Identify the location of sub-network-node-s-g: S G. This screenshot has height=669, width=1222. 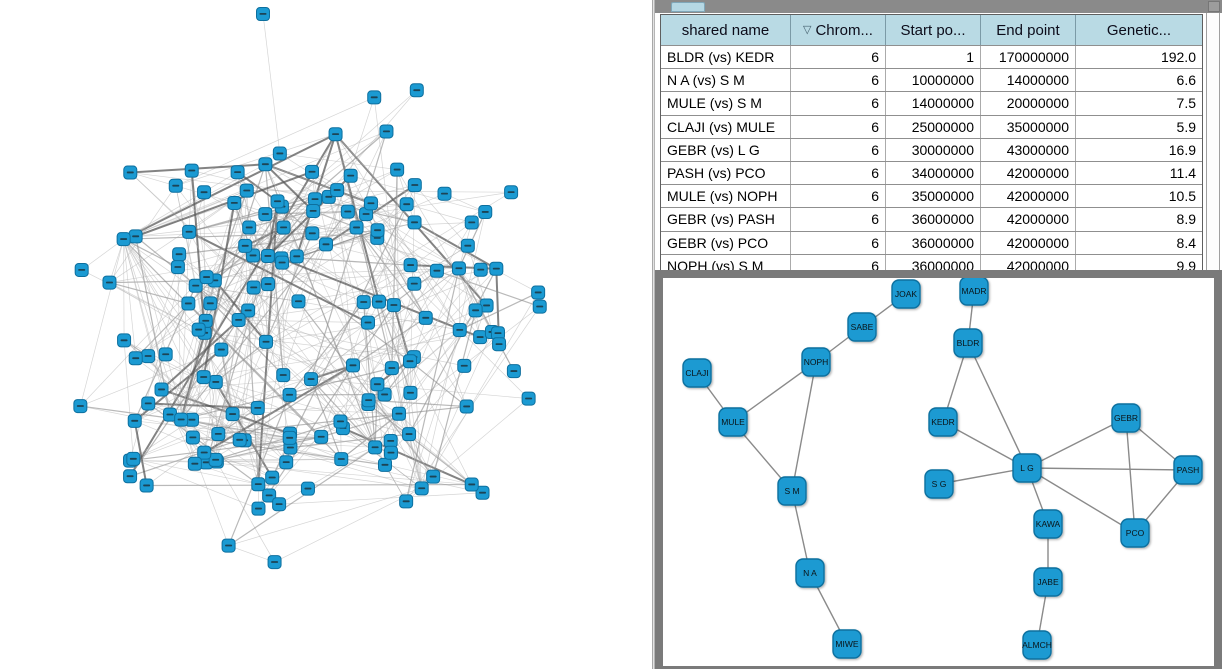
(939, 484).